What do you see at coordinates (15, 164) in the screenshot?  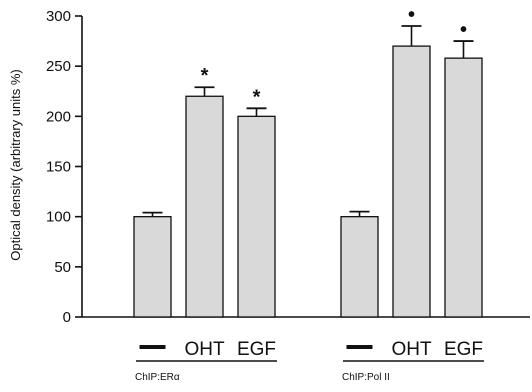 I see `y-axis-title: Optical density (arbitrary units %)` at bounding box center [15, 164].